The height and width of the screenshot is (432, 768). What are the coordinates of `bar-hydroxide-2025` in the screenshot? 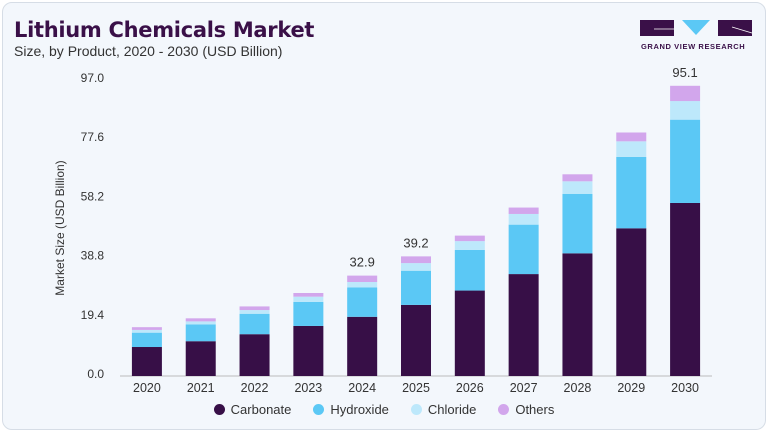 It's located at (416, 287).